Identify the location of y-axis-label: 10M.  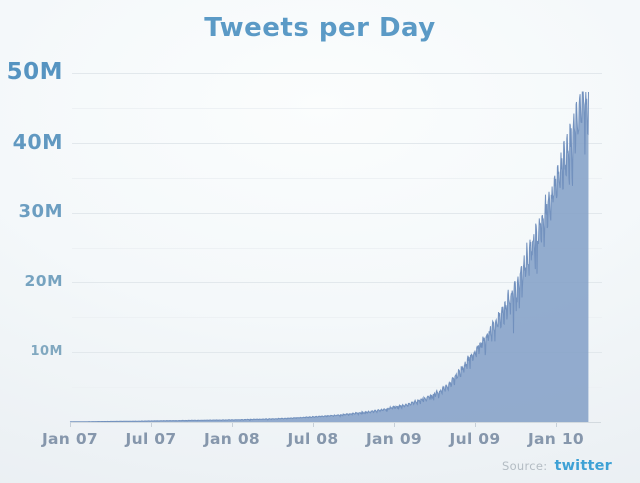
(46, 352).